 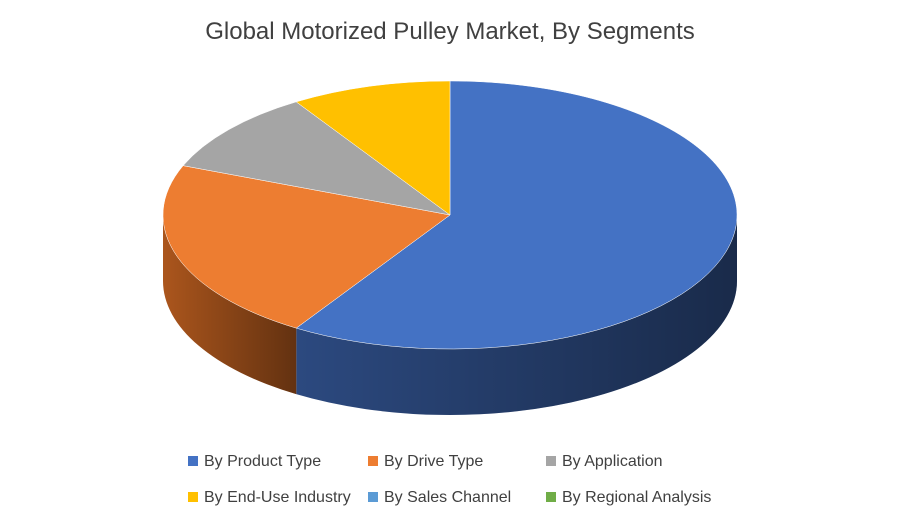 What do you see at coordinates (637, 497) in the screenshot?
I see `legend-label: By Regional Analysis` at bounding box center [637, 497].